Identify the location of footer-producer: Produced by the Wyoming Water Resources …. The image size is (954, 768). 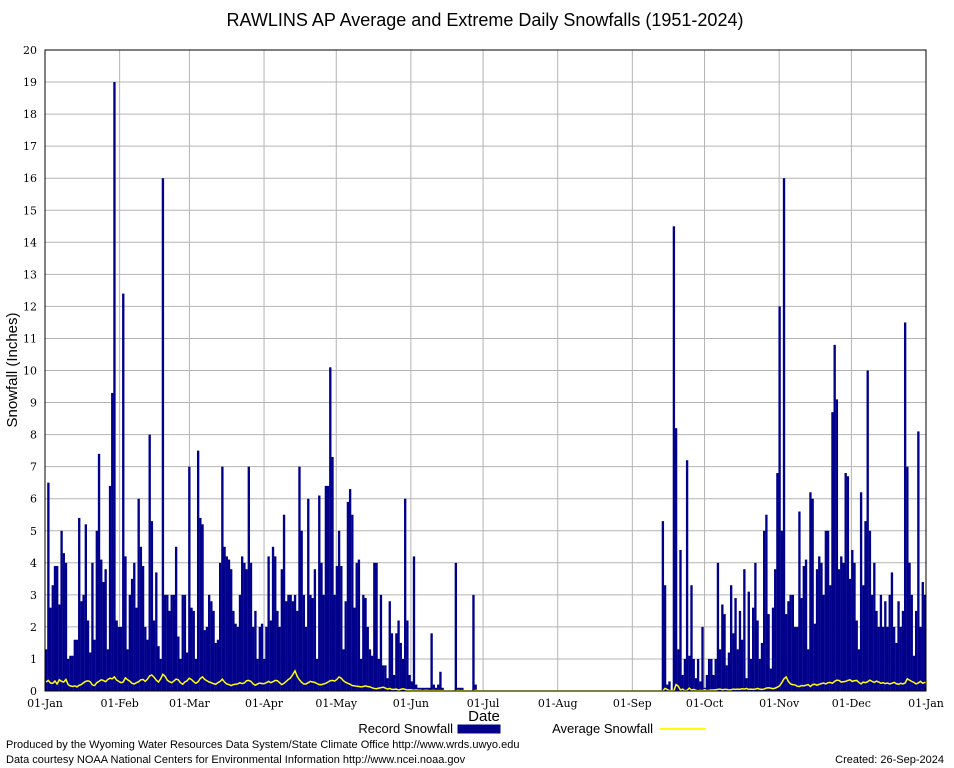
(262, 745).